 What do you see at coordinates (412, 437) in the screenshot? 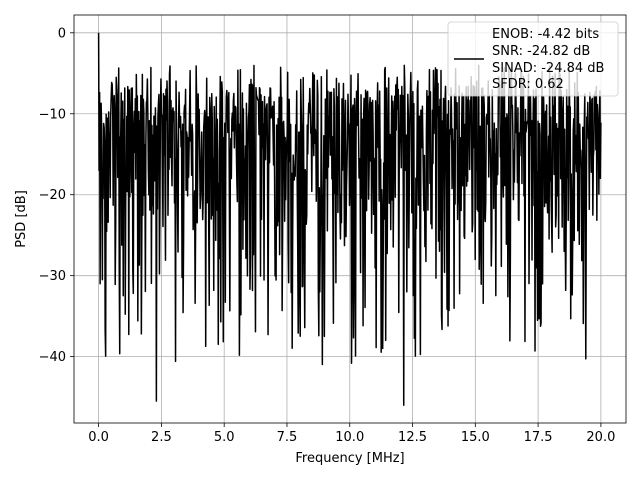
I see `x-tick-label: 12.5` at bounding box center [412, 437].